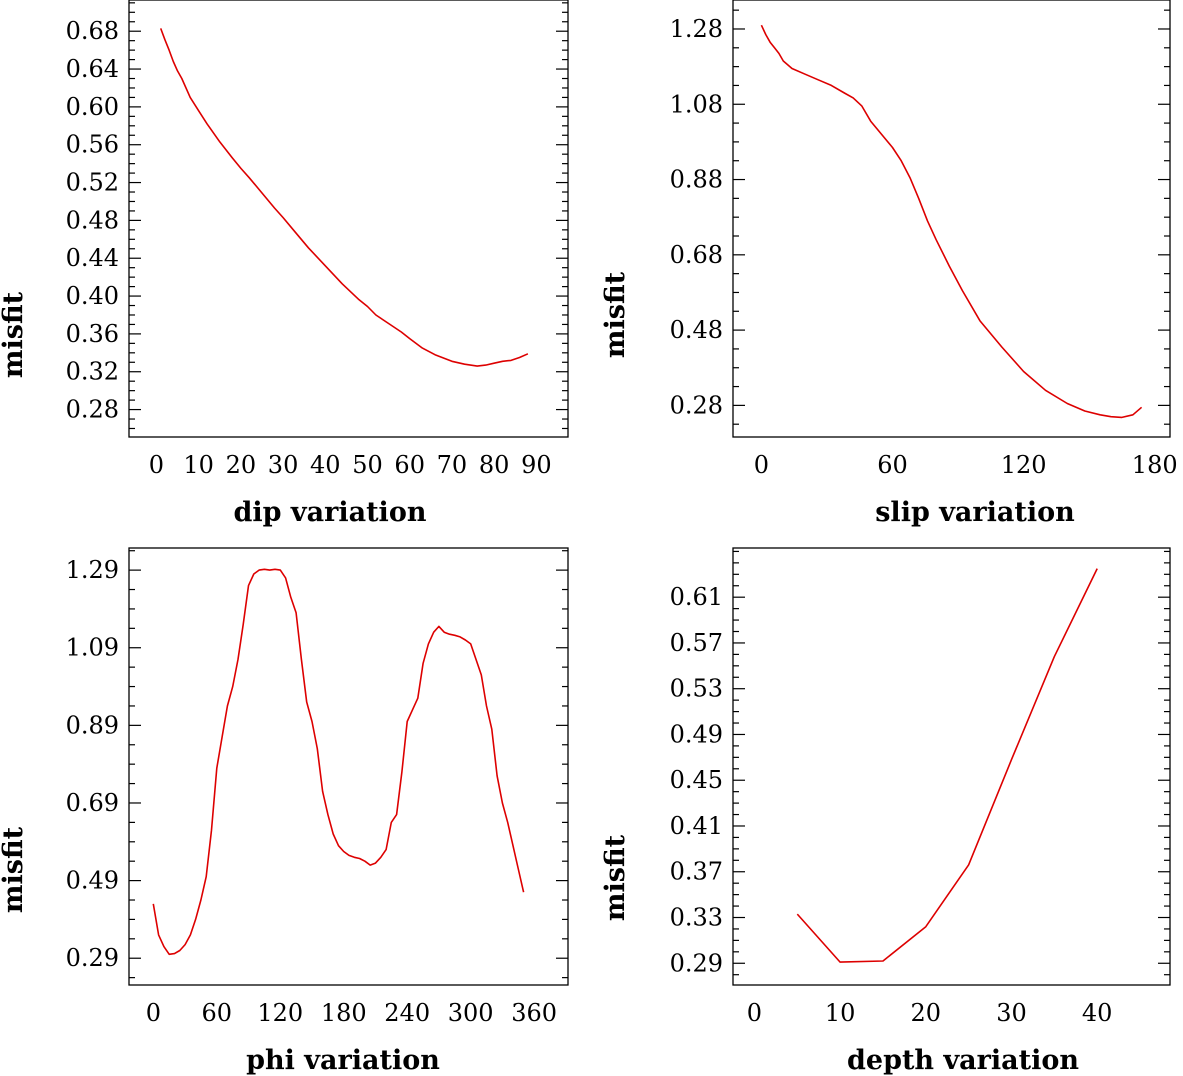 Image resolution: width=1183 pixels, height=1076 pixels. Describe the element at coordinates (92, 145) in the screenshot. I see `y-tick-label: 0.56` at that location.